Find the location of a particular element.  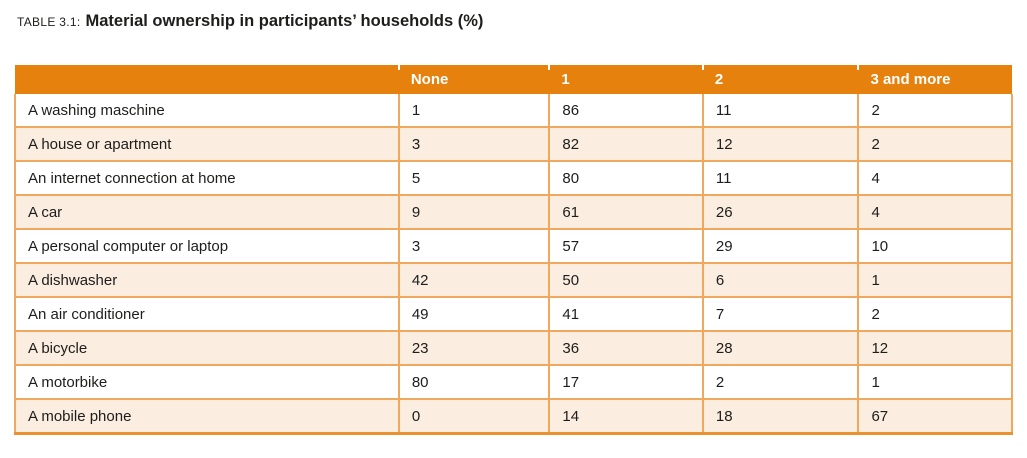

column-header-one: 1 is located at coordinates (625, 79).